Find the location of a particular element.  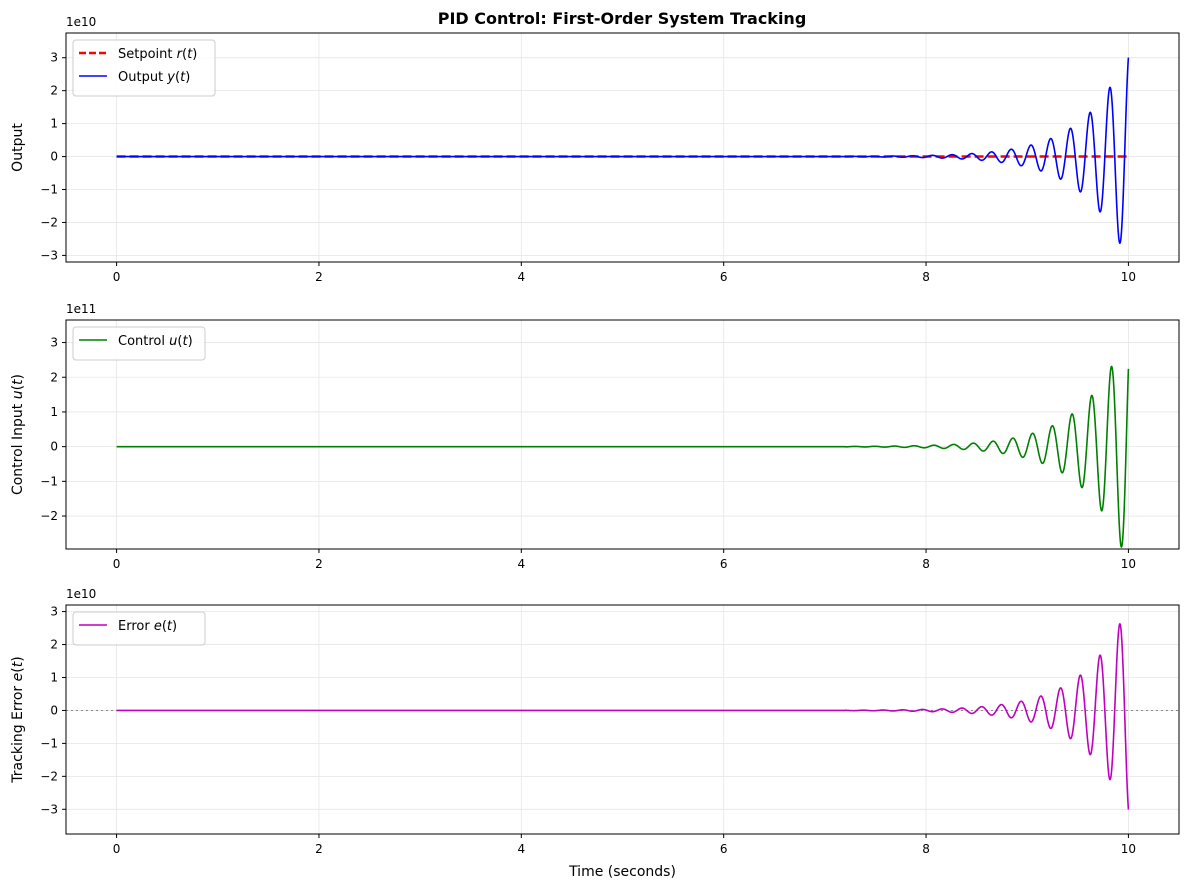

y-axis-label: Tracking Error e(t) is located at coordinates (18, 719).